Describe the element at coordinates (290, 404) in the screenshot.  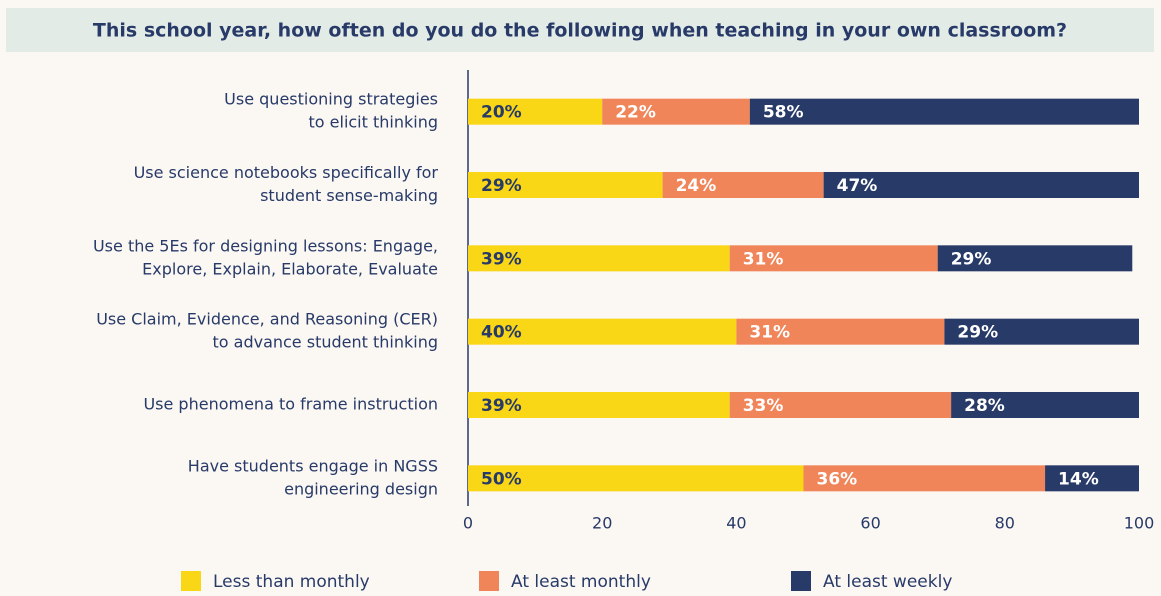
I see `category-label: Use phenomena to frame instruction` at that location.